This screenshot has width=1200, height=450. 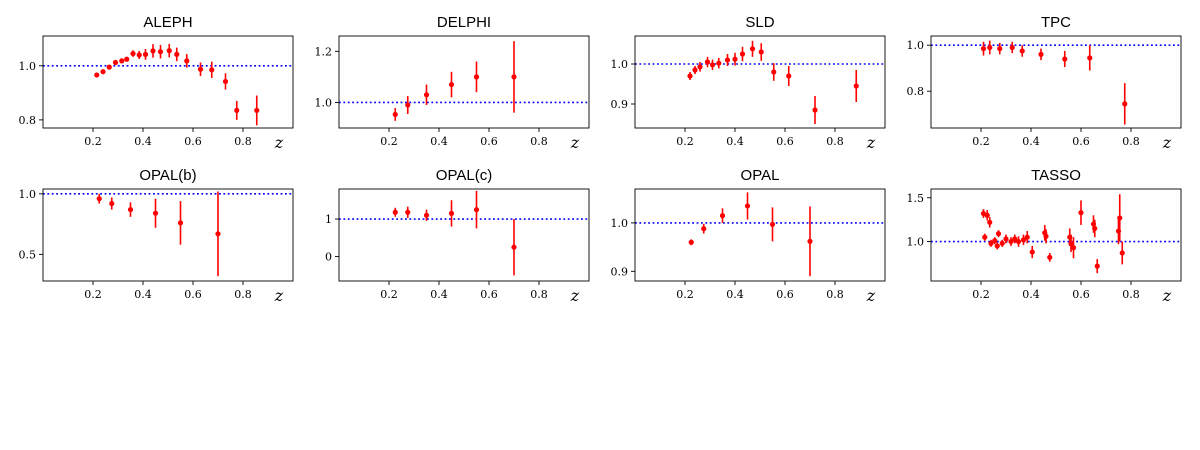 What do you see at coordinates (916, 91) in the screenshot?
I see `y-tick-label: 0.8` at bounding box center [916, 91].